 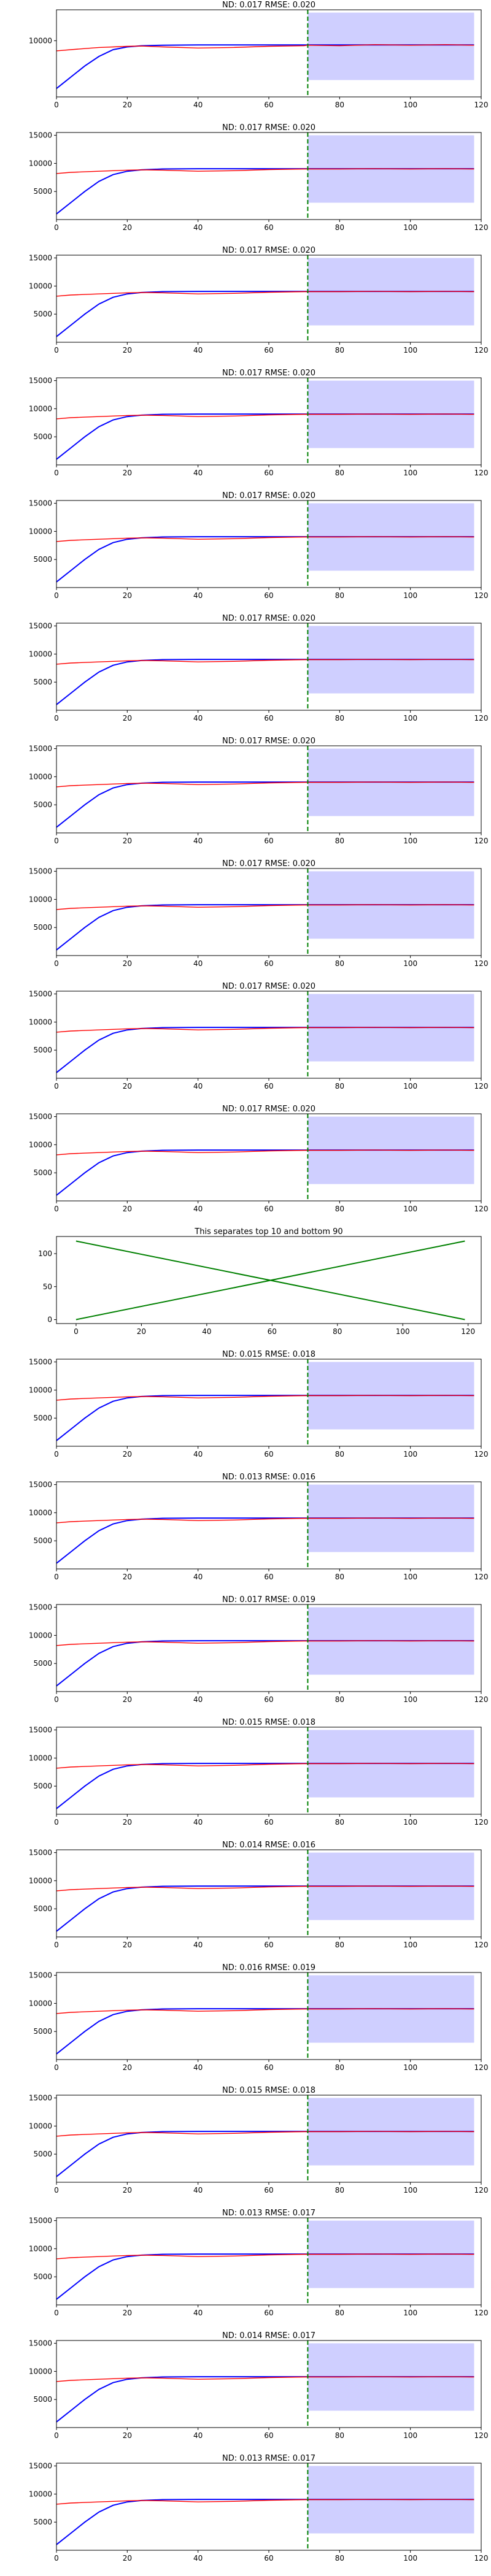 What do you see at coordinates (268, 2213) in the screenshot?
I see `subplot-title: ND: 0.013 RMSE: 0.017` at bounding box center [268, 2213].